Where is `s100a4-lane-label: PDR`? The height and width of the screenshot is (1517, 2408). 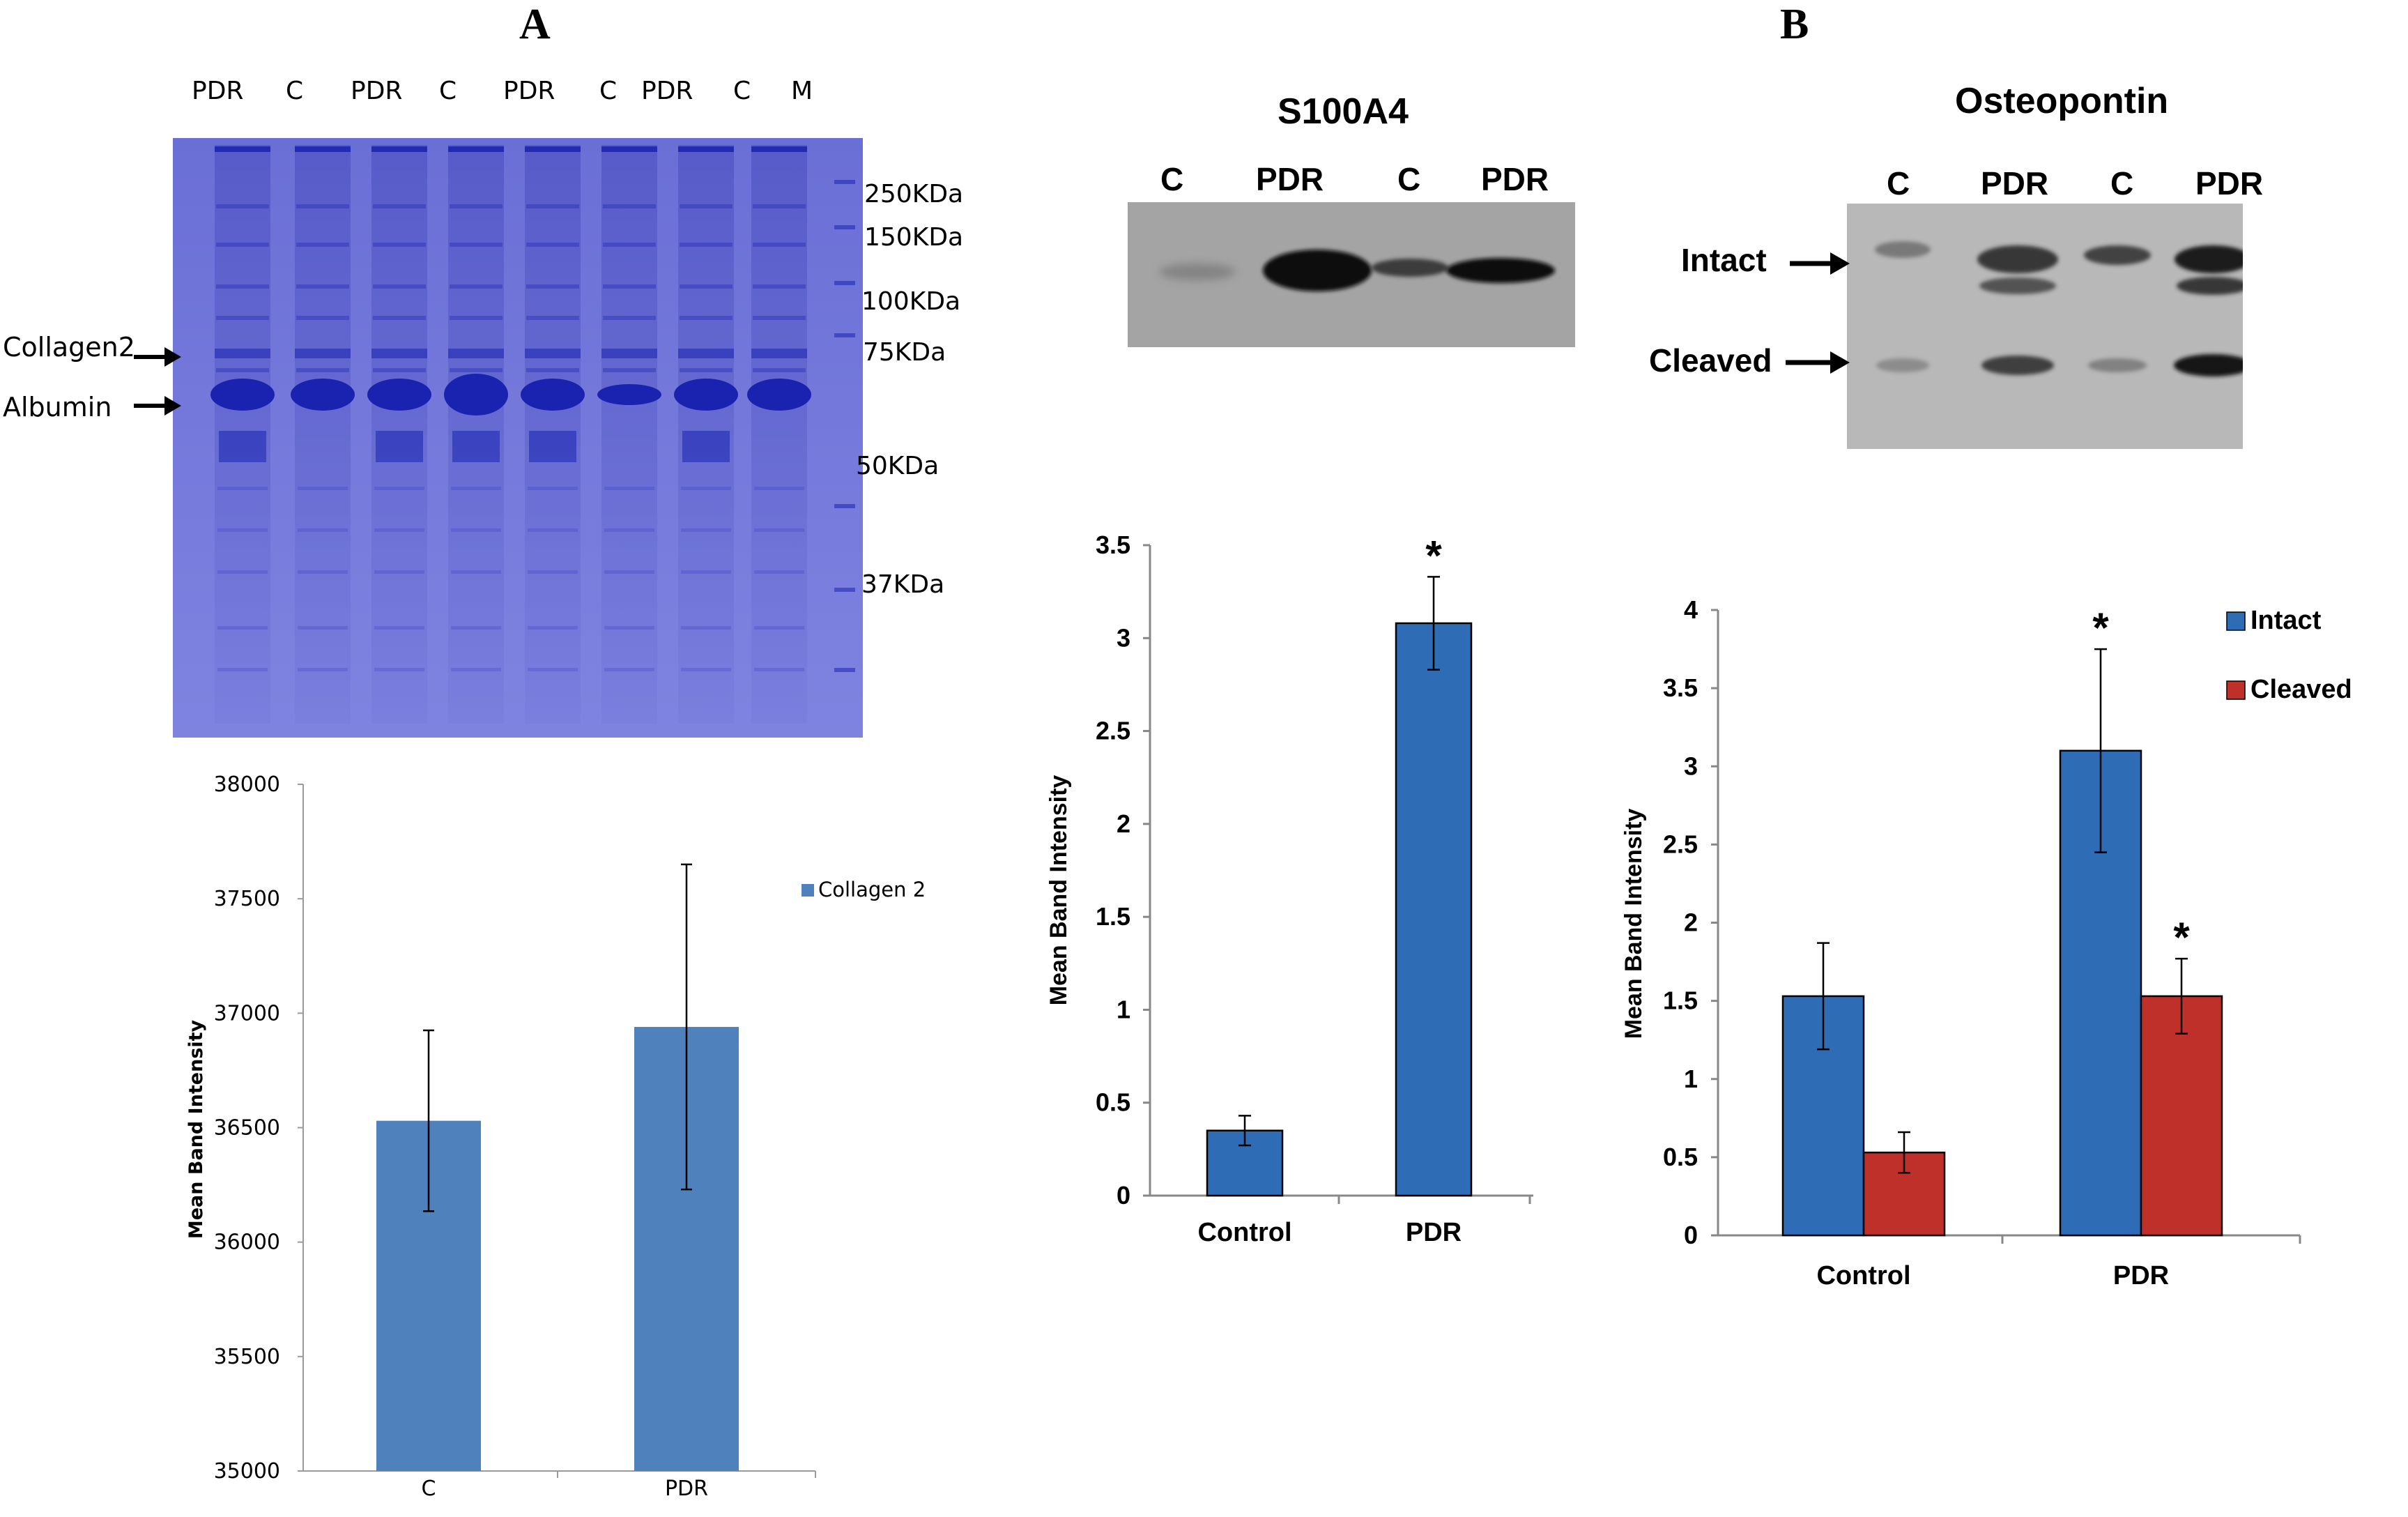
s100a4-lane-label: PDR is located at coordinates (1515, 179).